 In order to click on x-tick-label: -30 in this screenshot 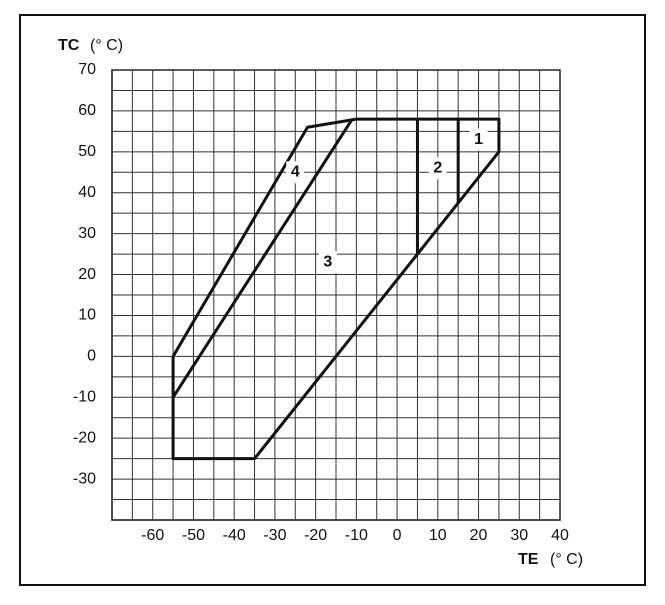, I will do `click(274, 535)`.